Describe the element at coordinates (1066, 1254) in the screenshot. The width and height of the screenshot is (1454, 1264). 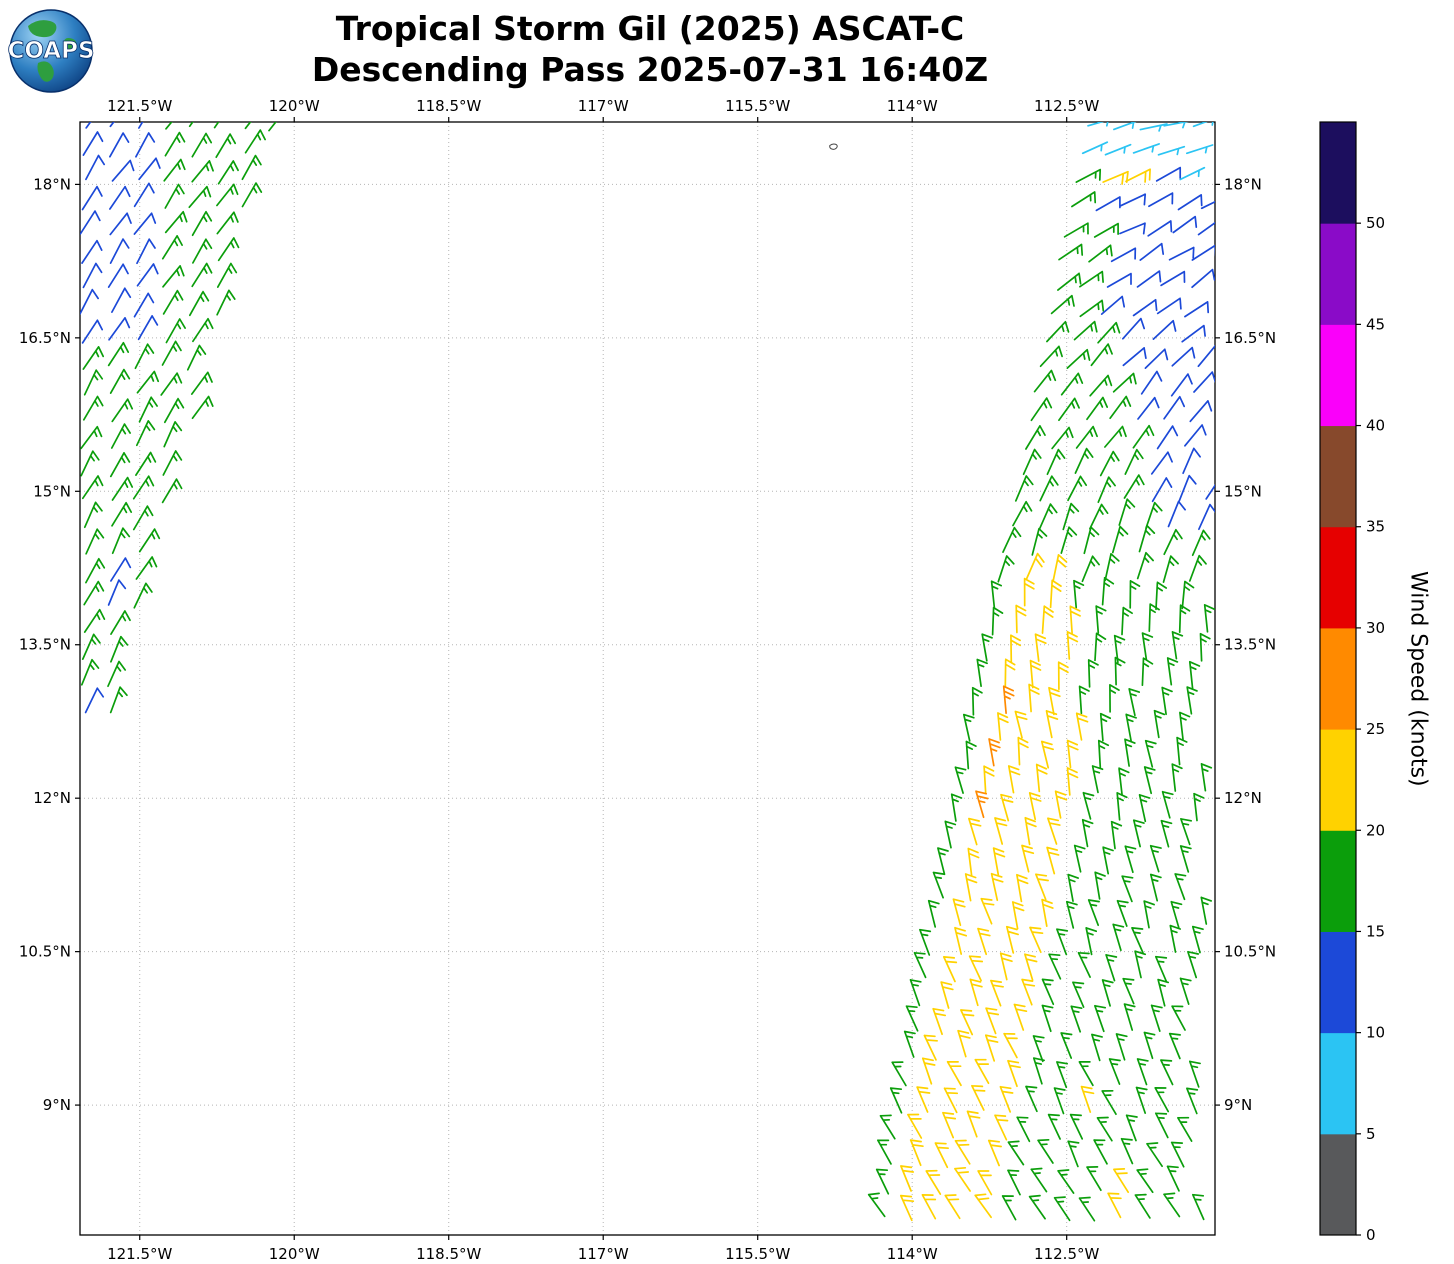
I see `x-tick-label-bottom: 112.5°W` at that location.